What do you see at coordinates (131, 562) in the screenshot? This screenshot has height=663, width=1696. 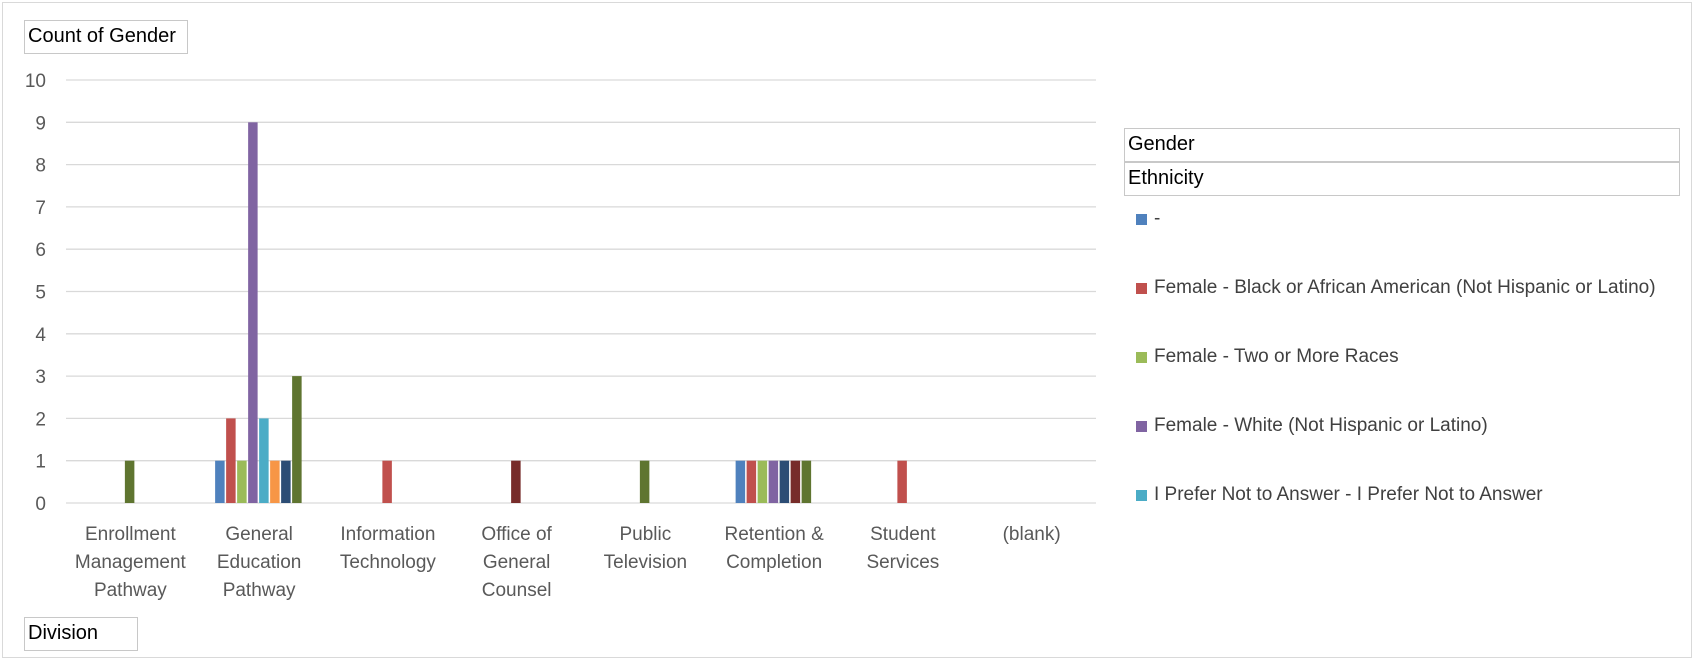 I see `x-category-label: Management` at bounding box center [131, 562].